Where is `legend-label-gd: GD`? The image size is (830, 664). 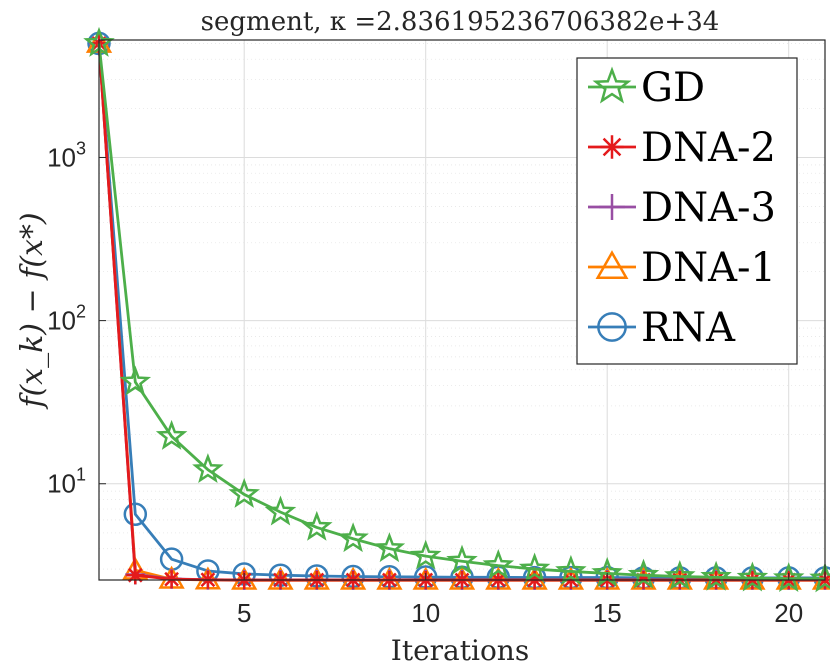
legend-label-gd: GD is located at coordinates (673, 88).